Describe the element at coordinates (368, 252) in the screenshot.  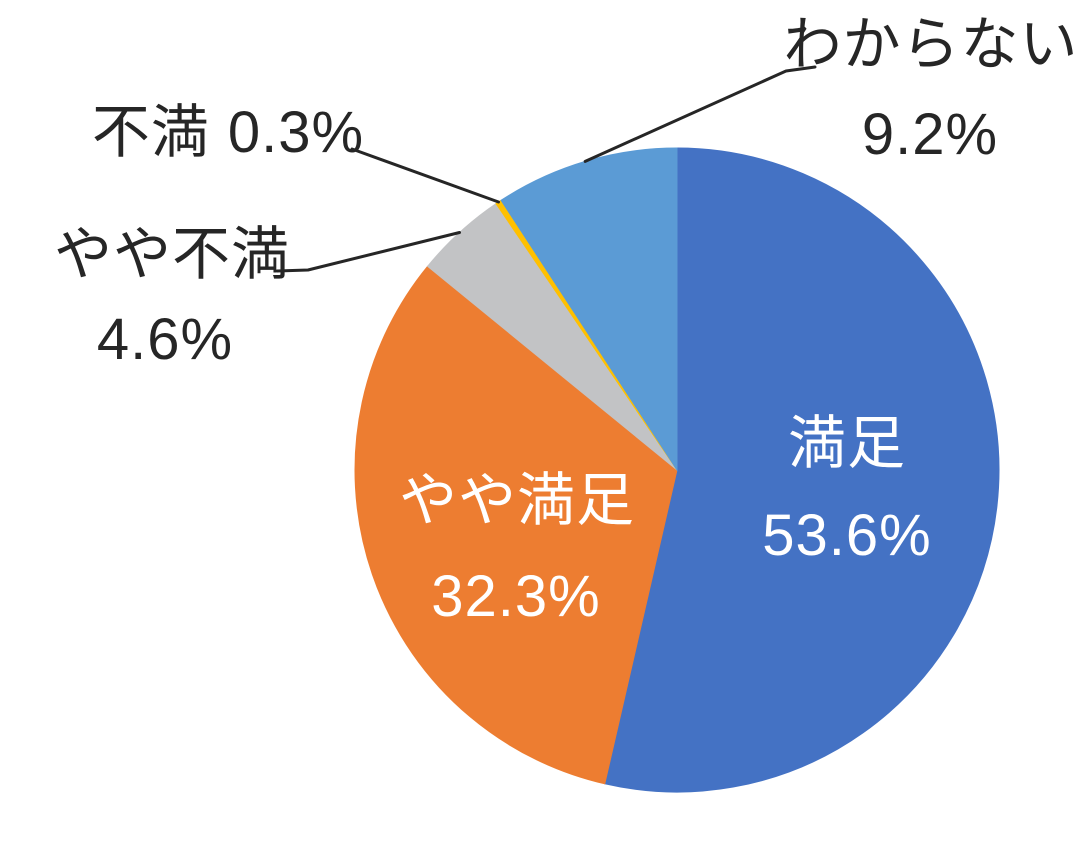
I see `leader-line-somewhat-dissatisfied` at that location.